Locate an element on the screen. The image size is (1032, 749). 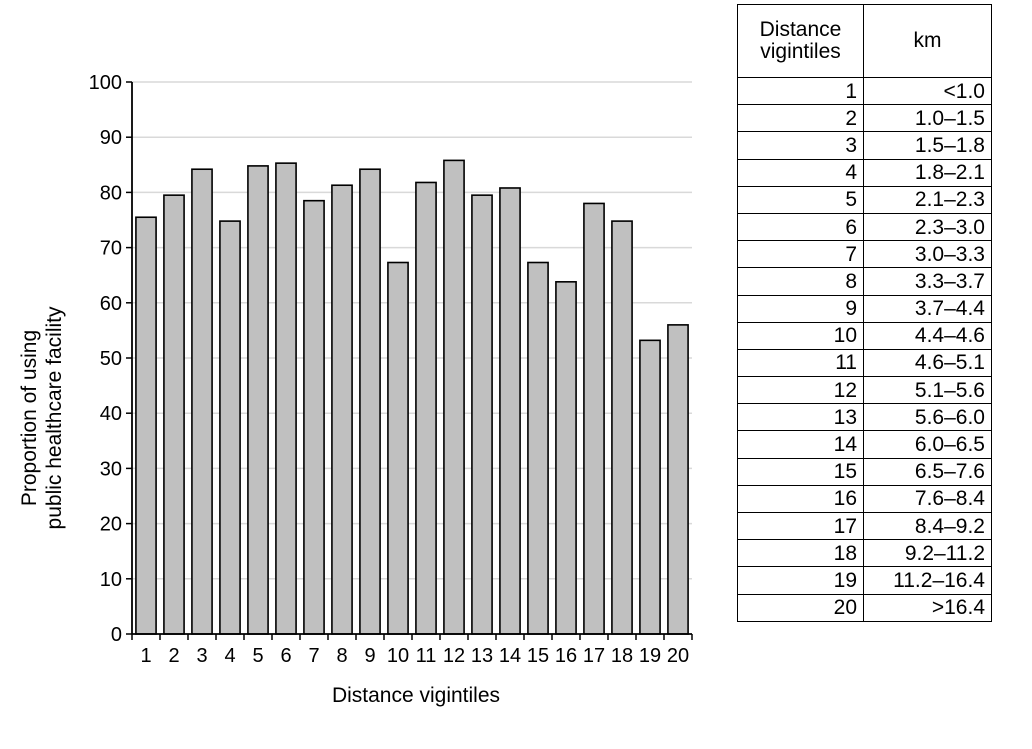
cell-km: 8.4–9.2 is located at coordinates (927, 526).